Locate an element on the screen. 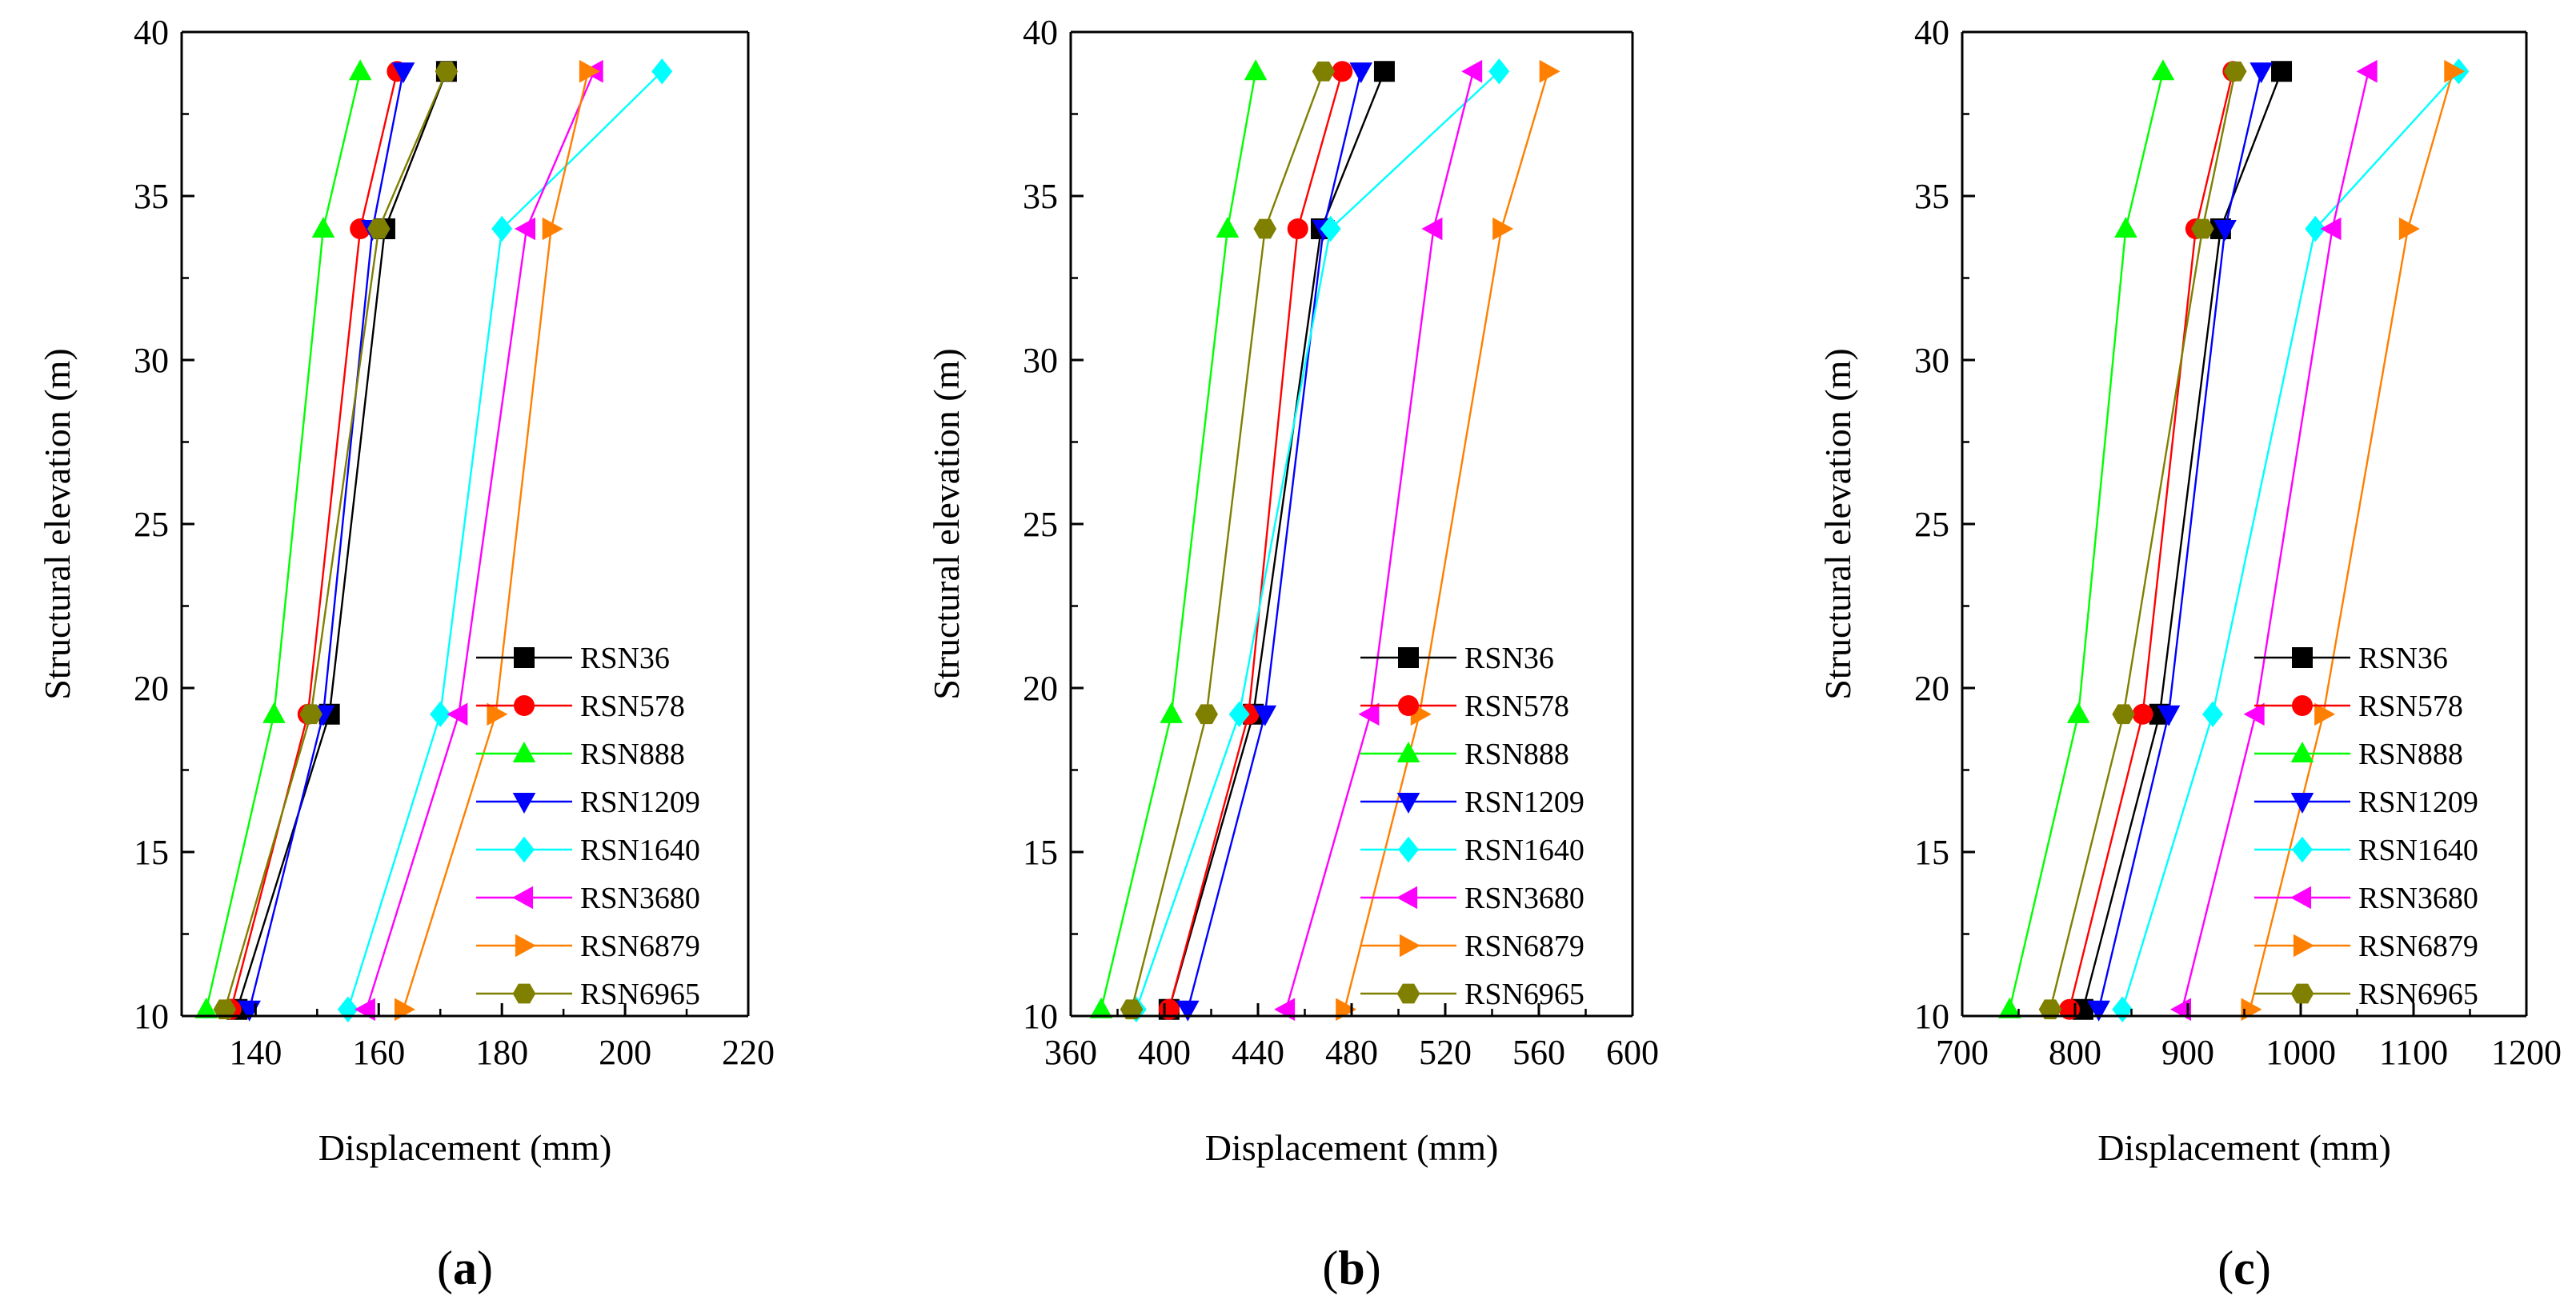 Image resolution: width=2576 pixels, height=1312 pixels. legend-label: RSN1640 is located at coordinates (2418, 850).